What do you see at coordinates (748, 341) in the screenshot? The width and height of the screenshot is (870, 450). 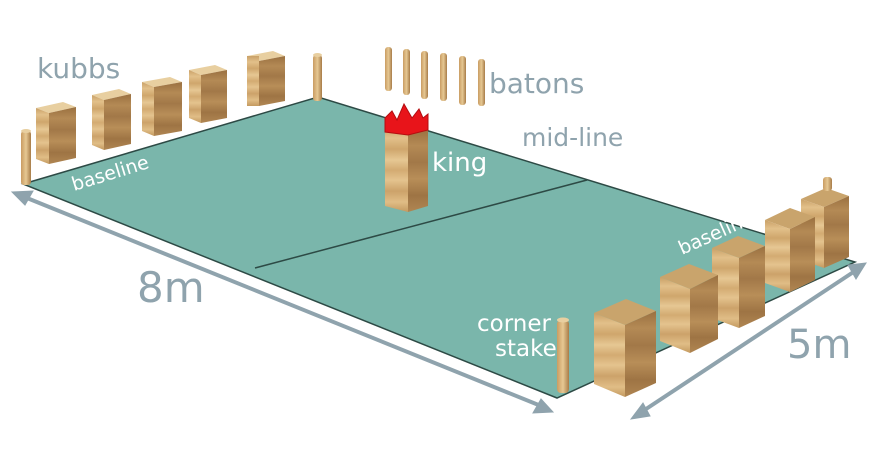 I see `width-arrow` at bounding box center [748, 341].